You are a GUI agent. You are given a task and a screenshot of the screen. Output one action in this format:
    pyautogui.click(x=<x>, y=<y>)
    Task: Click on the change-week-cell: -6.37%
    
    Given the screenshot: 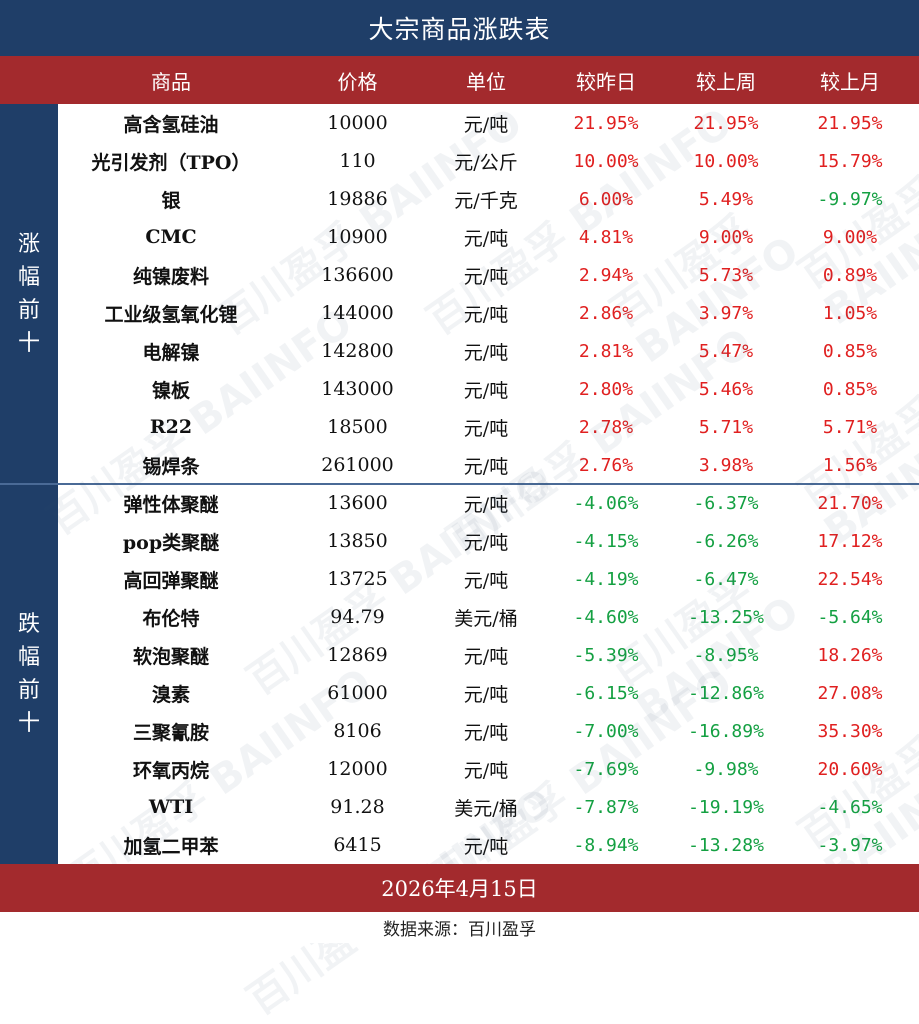 What is the action you would take?
    pyautogui.click(x=726, y=503)
    